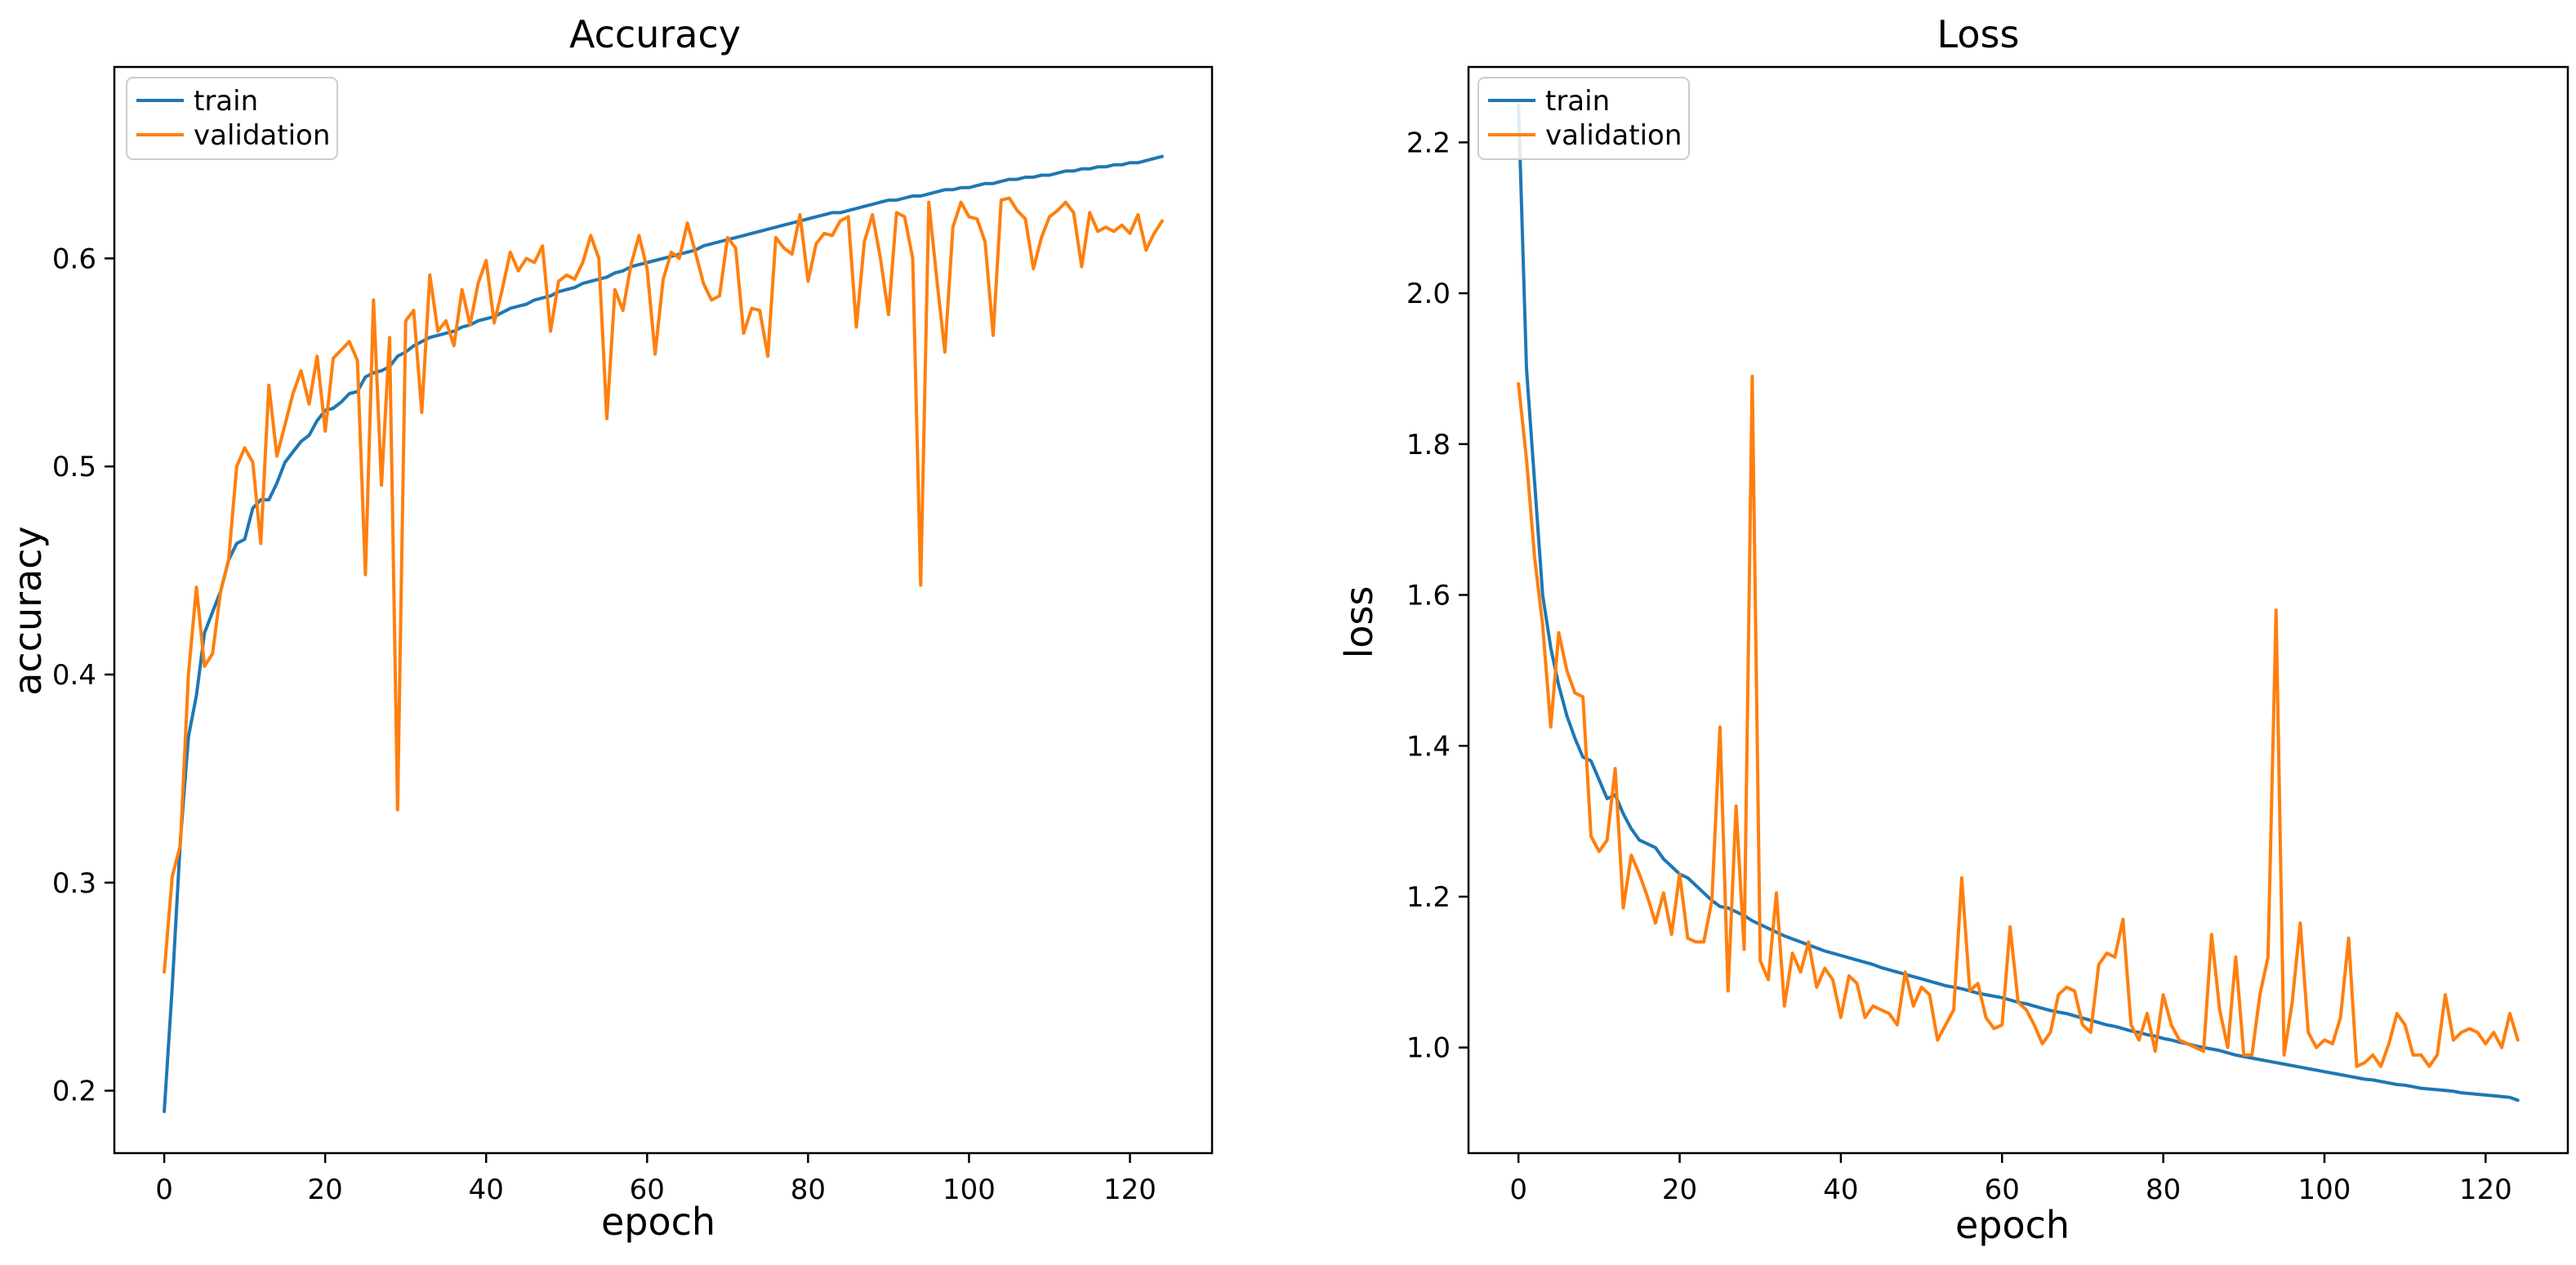 This screenshot has width=2576, height=1265. What do you see at coordinates (1428, 1048) in the screenshot?
I see `loss-y-tick-label: 1.0` at bounding box center [1428, 1048].